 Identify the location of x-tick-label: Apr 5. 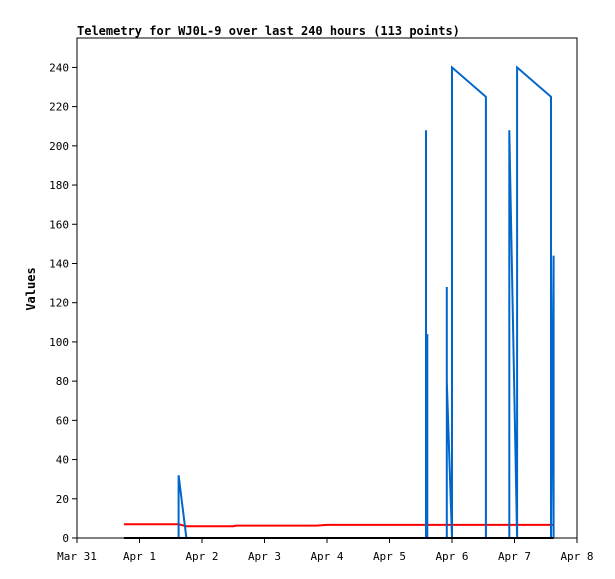
(389, 556).